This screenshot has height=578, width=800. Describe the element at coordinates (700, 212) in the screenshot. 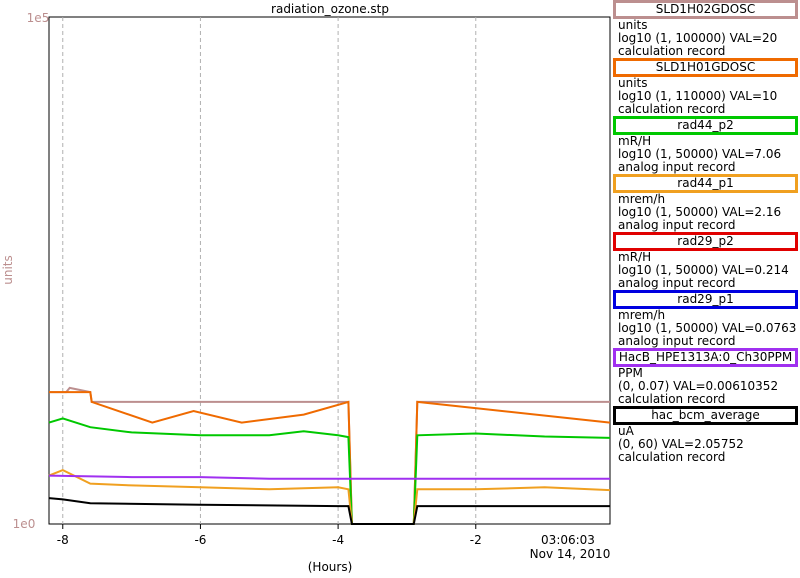

I see `legend-range: log10 (1, 50000) VAL=2.16` at that location.